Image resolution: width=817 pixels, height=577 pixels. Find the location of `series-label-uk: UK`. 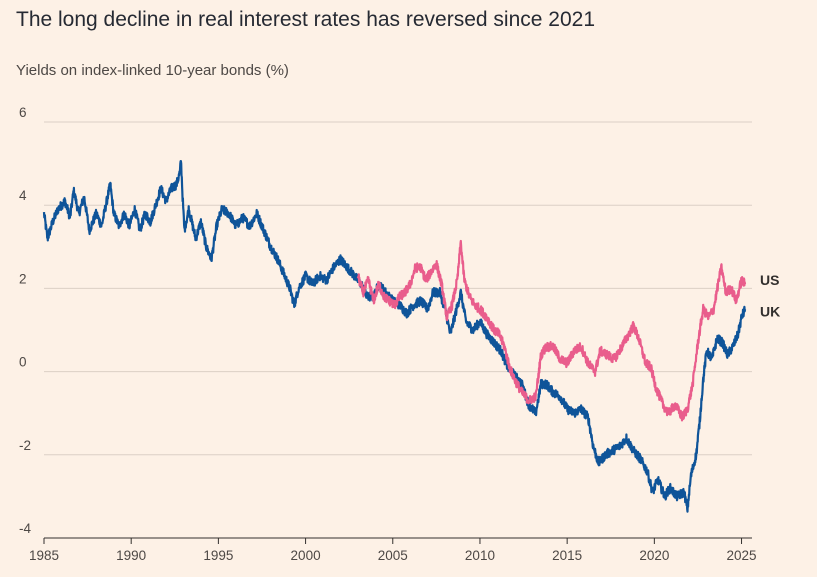

series-label-uk: UK is located at coordinates (770, 311).